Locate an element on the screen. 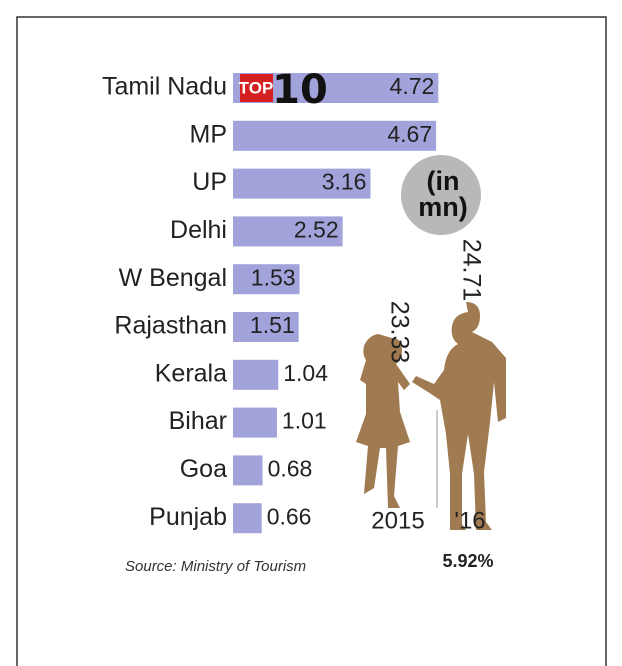  value-label: 1.01 is located at coordinates (304, 421).